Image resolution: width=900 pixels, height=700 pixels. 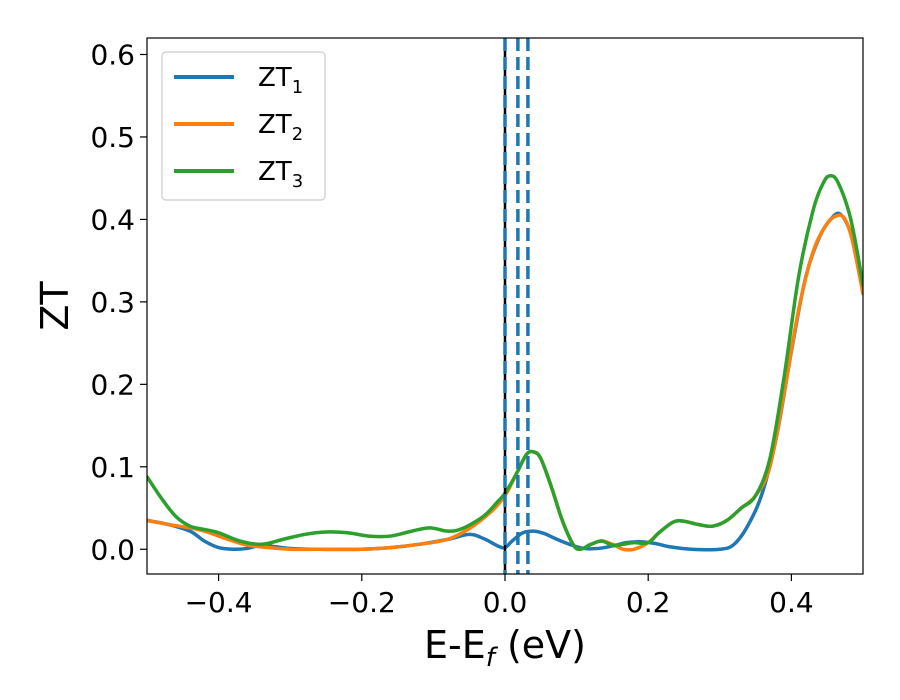 I want to click on y-tick-label: 0.0, so click(x=112, y=549).